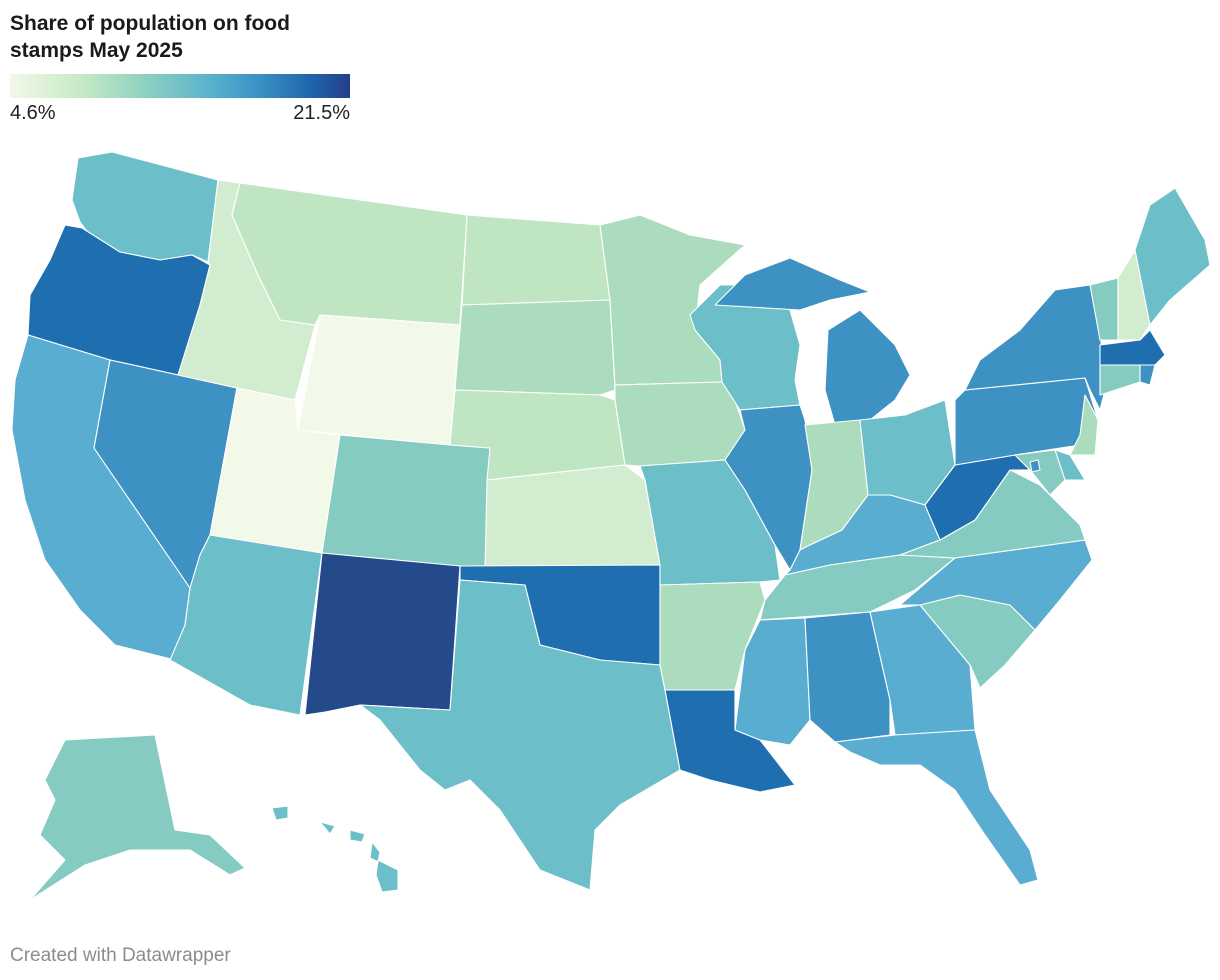  What do you see at coordinates (1084, 425) in the screenshot?
I see `state-new-jersey` at bounding box center [1084, 425].